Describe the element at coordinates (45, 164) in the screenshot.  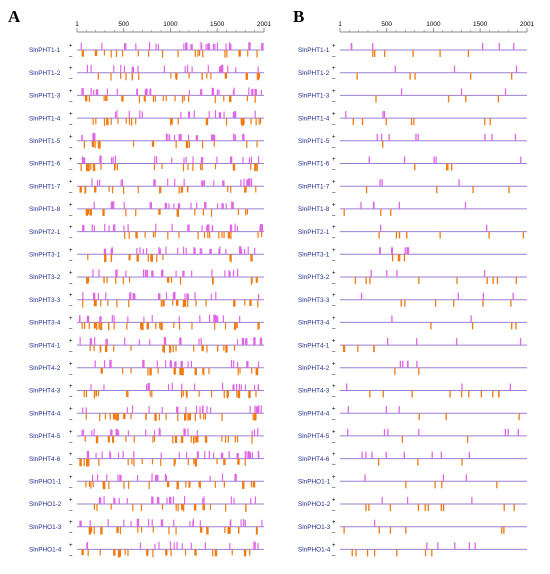
I see `gene-label: SlnPHT1-6` at that location.